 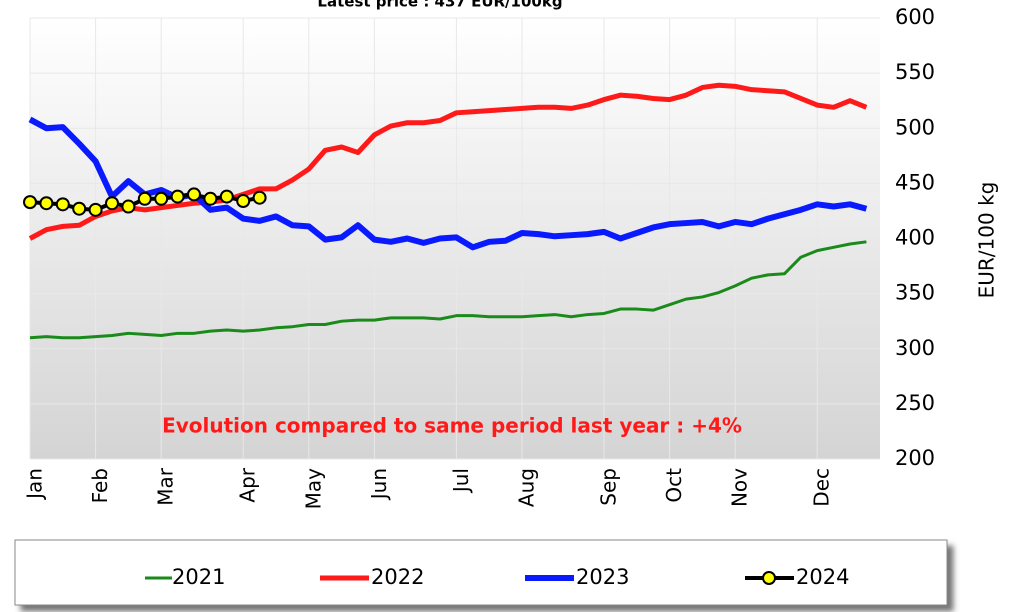 What do you see at coordinates (915, 293) in the screenshot?
I see `y-tick-label: 350` at bounding box center [915, 293].